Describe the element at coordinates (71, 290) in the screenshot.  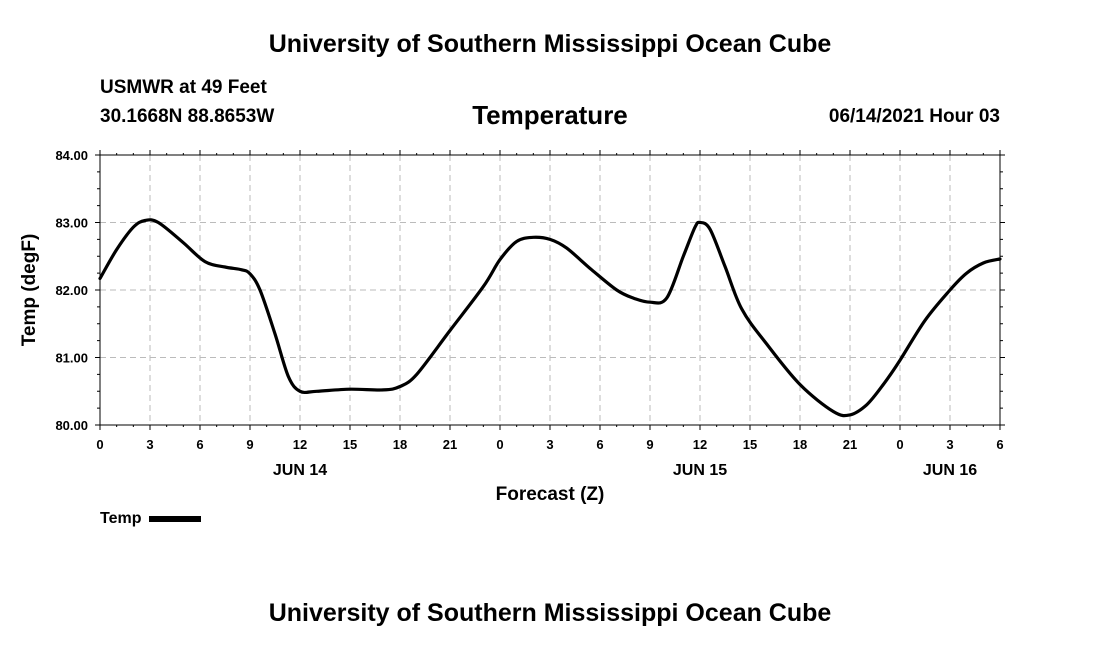
I see `y-tick-label: 82.00` at that location.